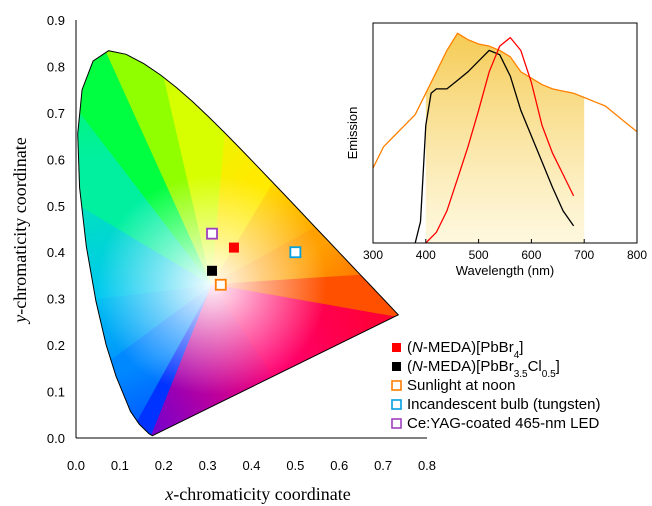 Image resolution: width=652 pixels, height=506 pixels. I want to click on legend-label-1: (N-MEDA)[PbBr3.5Cl0.5], so click(483, 369).